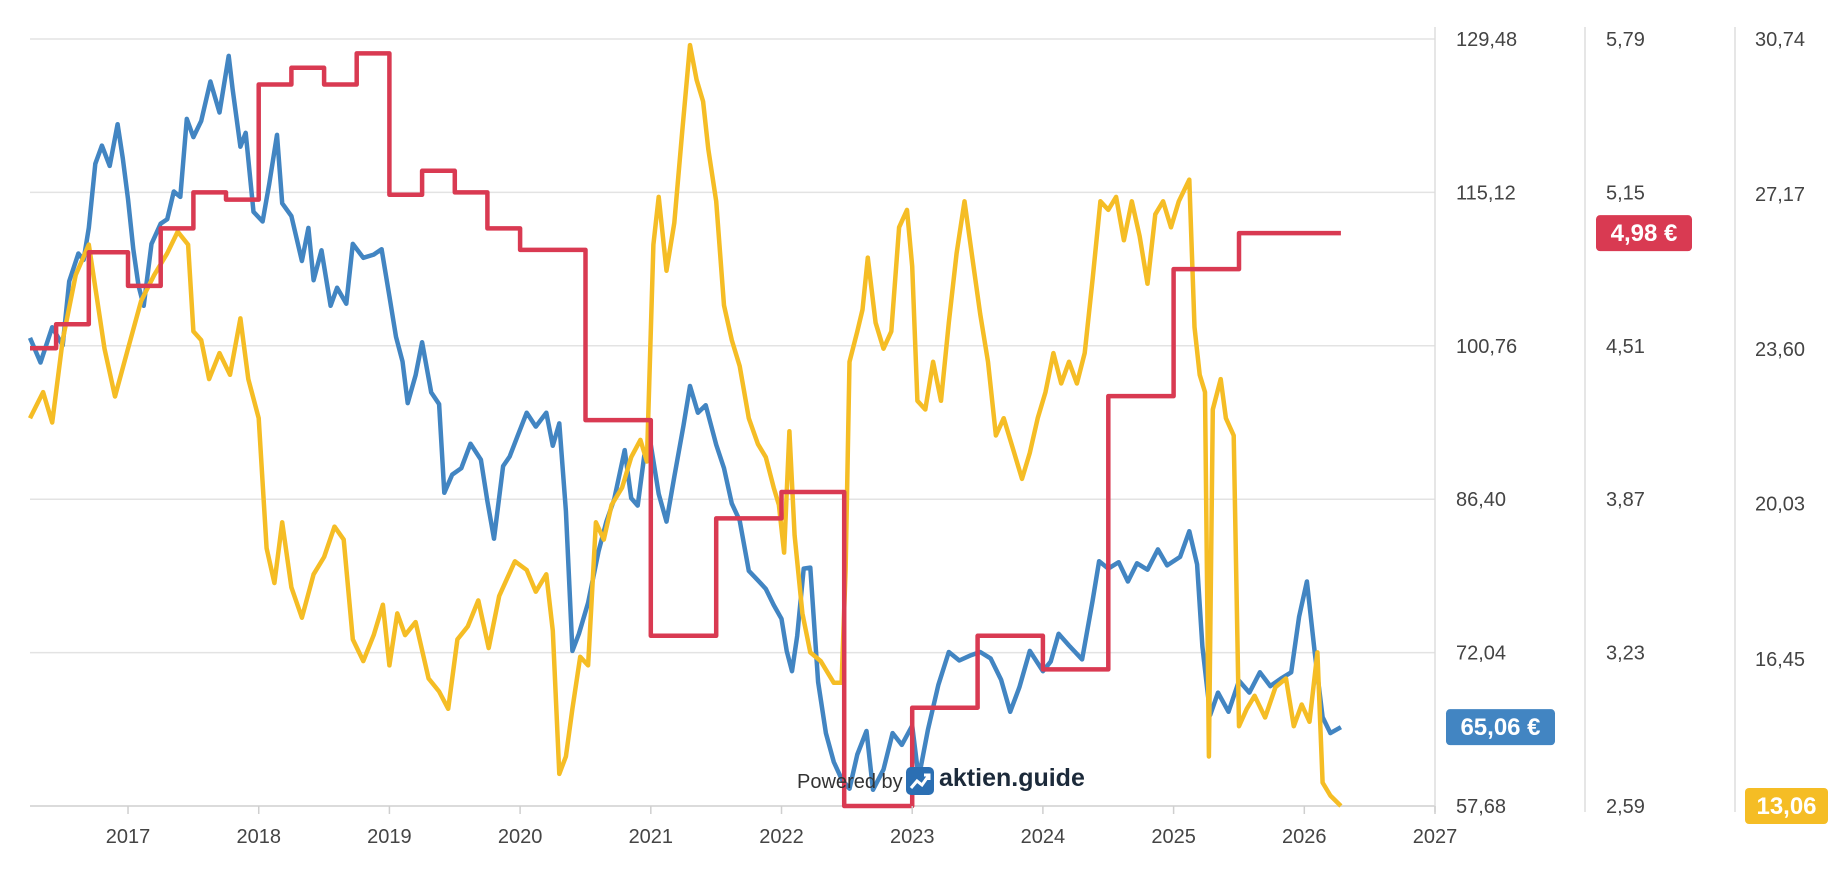  Describe the element at coordinates (1625, 654) in the screenshot. I see `y-tick-label-dividend: 3,23` at that location.